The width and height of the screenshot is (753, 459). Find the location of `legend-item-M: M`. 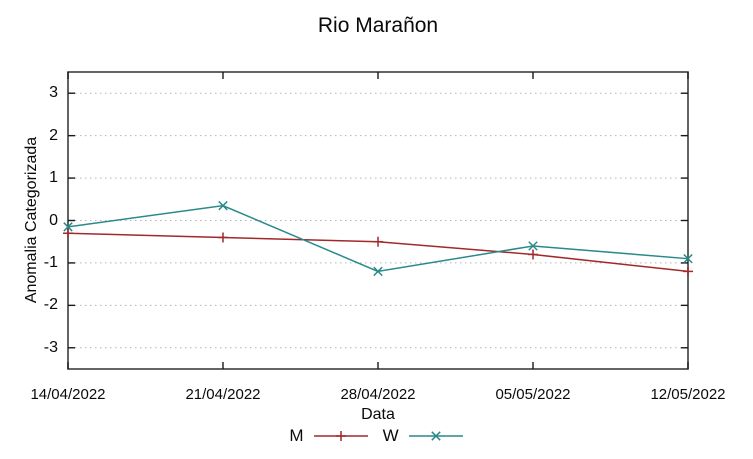

legend-item-M: M is located at coordinates (328, 436).